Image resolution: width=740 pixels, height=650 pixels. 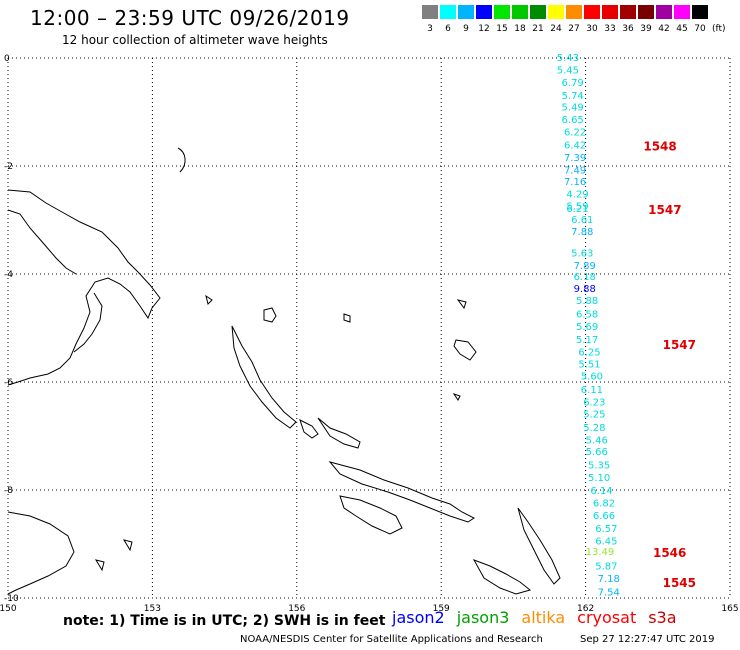 I want to click on wave-height-value: 6.18, so click(x=585, y=277).